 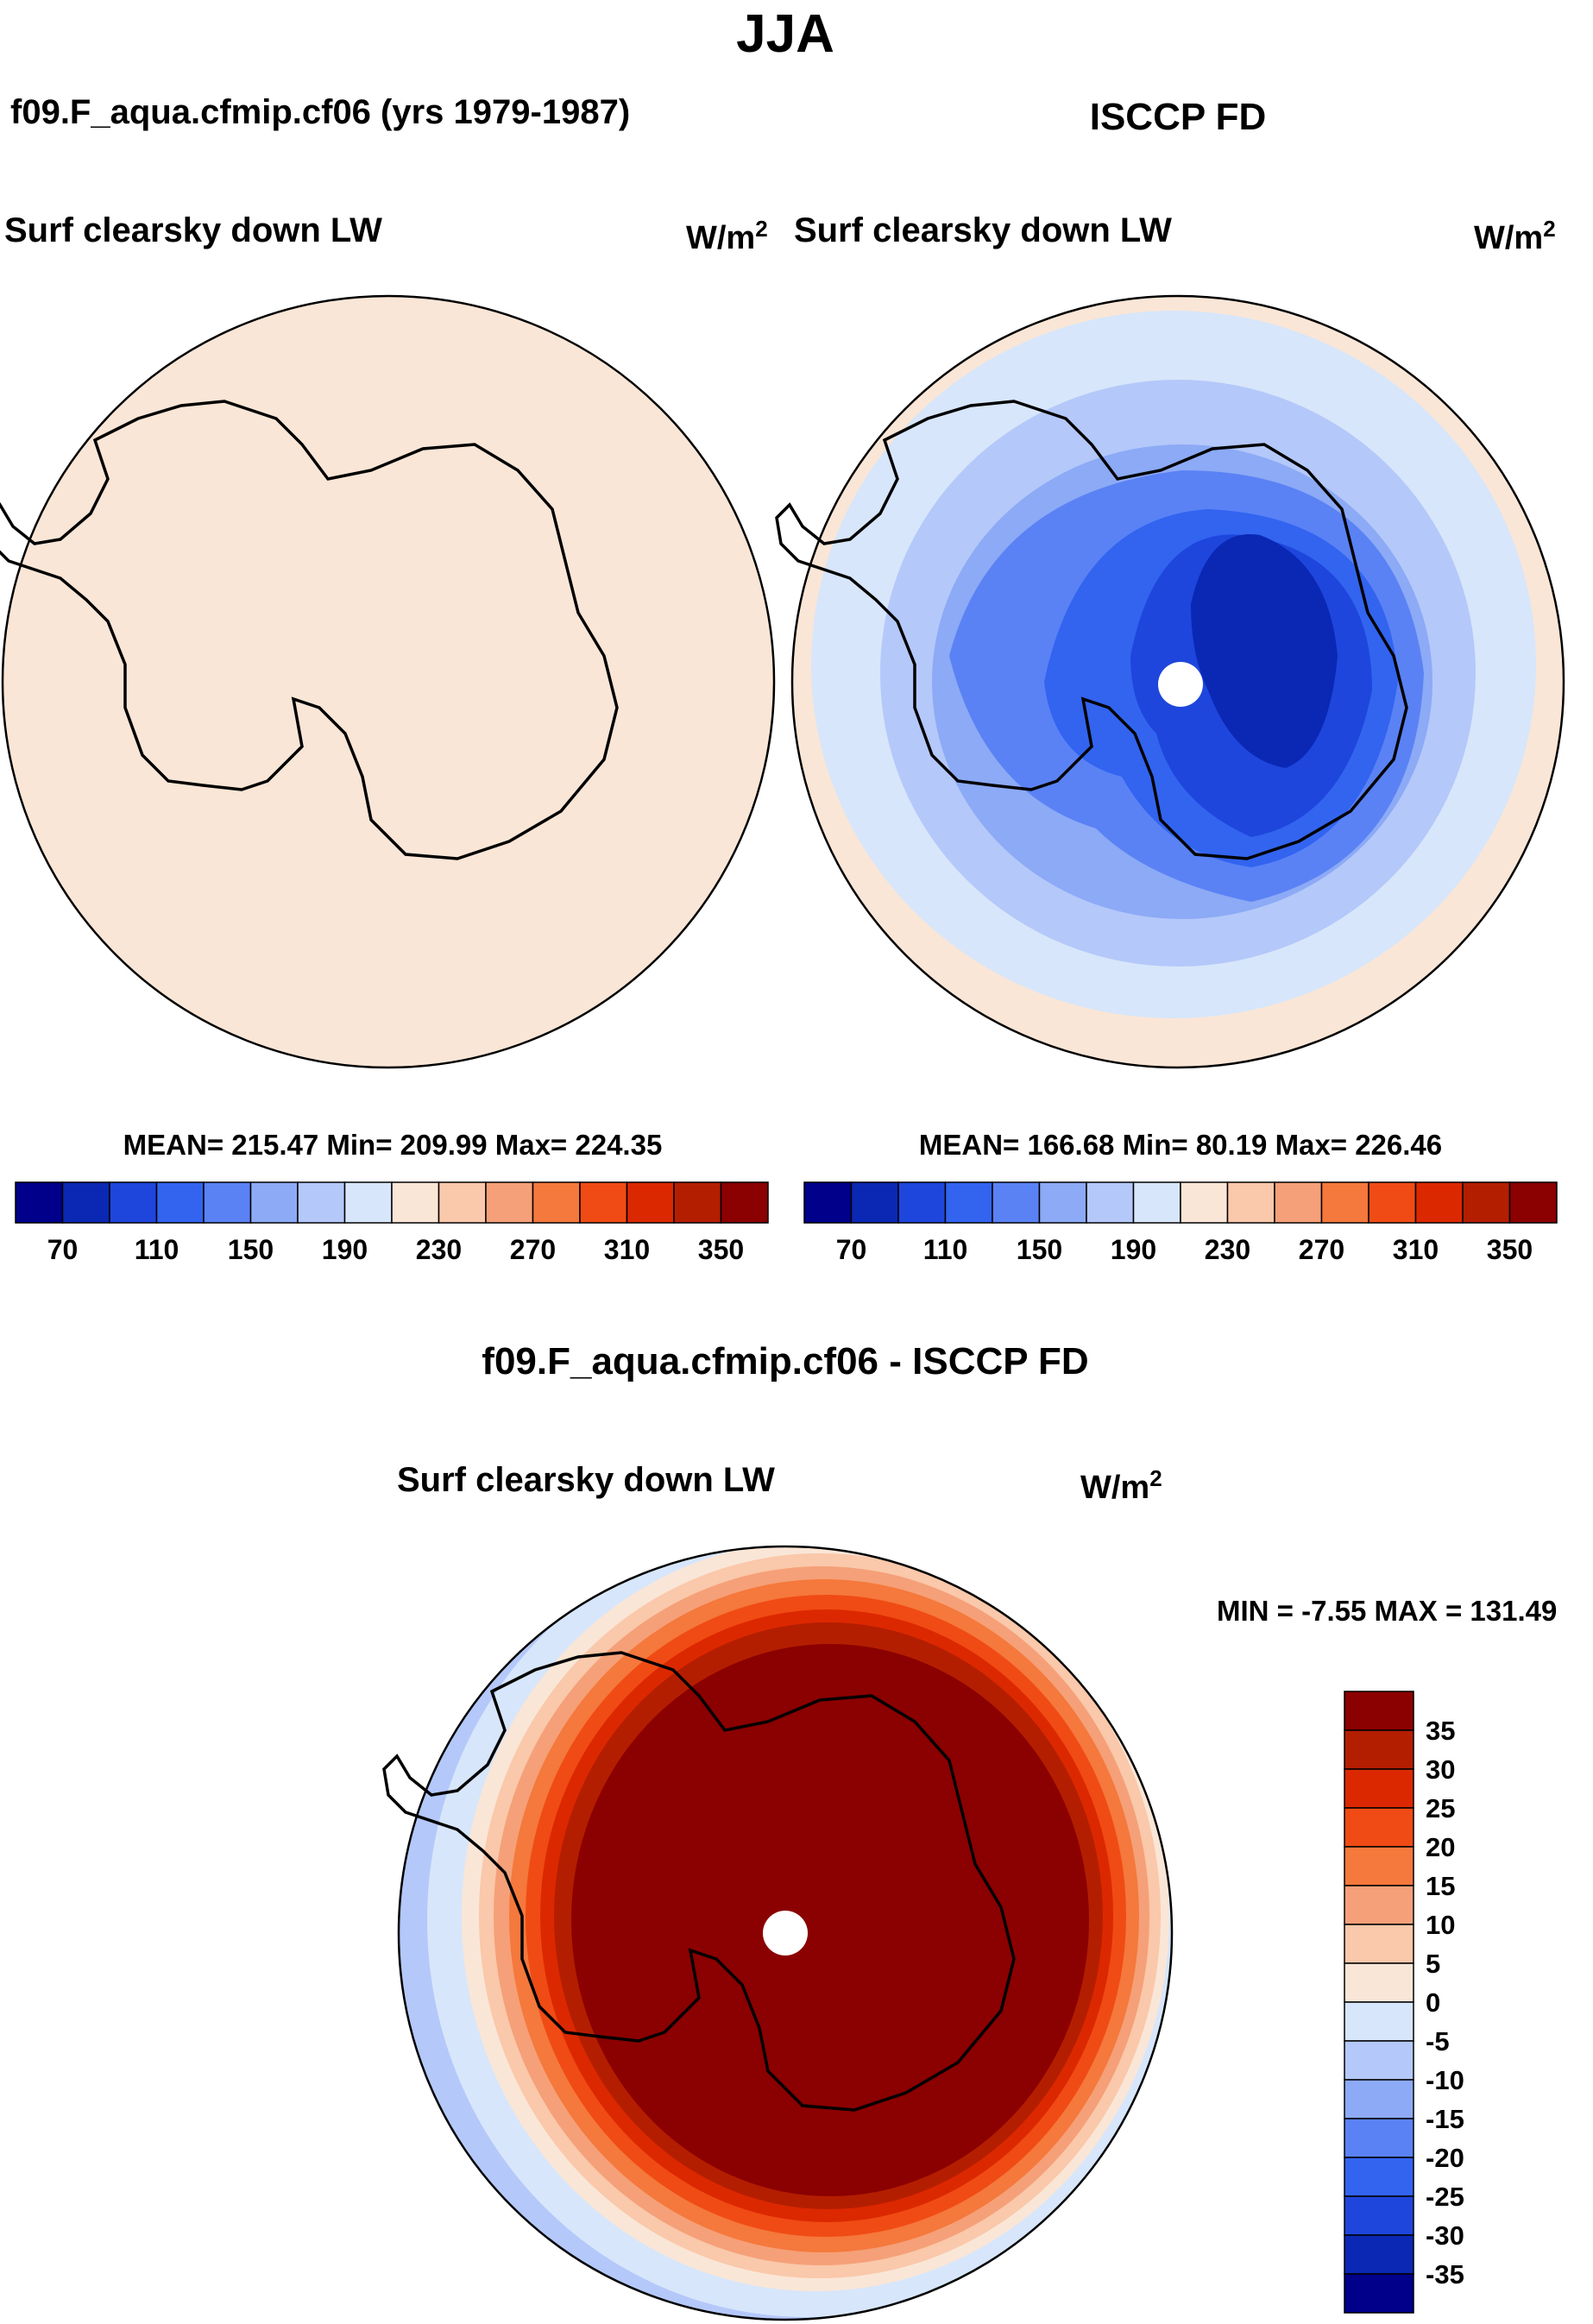 What do you see at coordinates (345, 1249) in the screenshot?
I see `model-colorbar-tick-label: 190` at bounding box center [345, 1249].